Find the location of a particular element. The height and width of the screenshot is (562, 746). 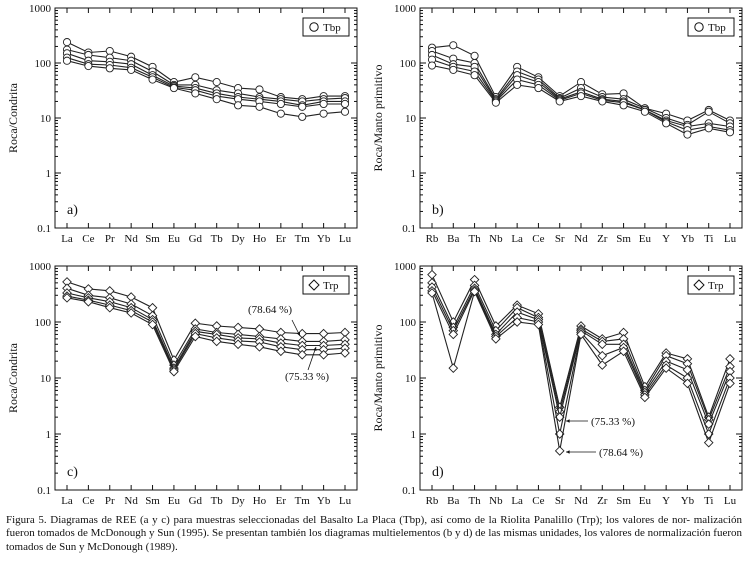

x-tick-label: Ho is located at coordinates (260, 239).